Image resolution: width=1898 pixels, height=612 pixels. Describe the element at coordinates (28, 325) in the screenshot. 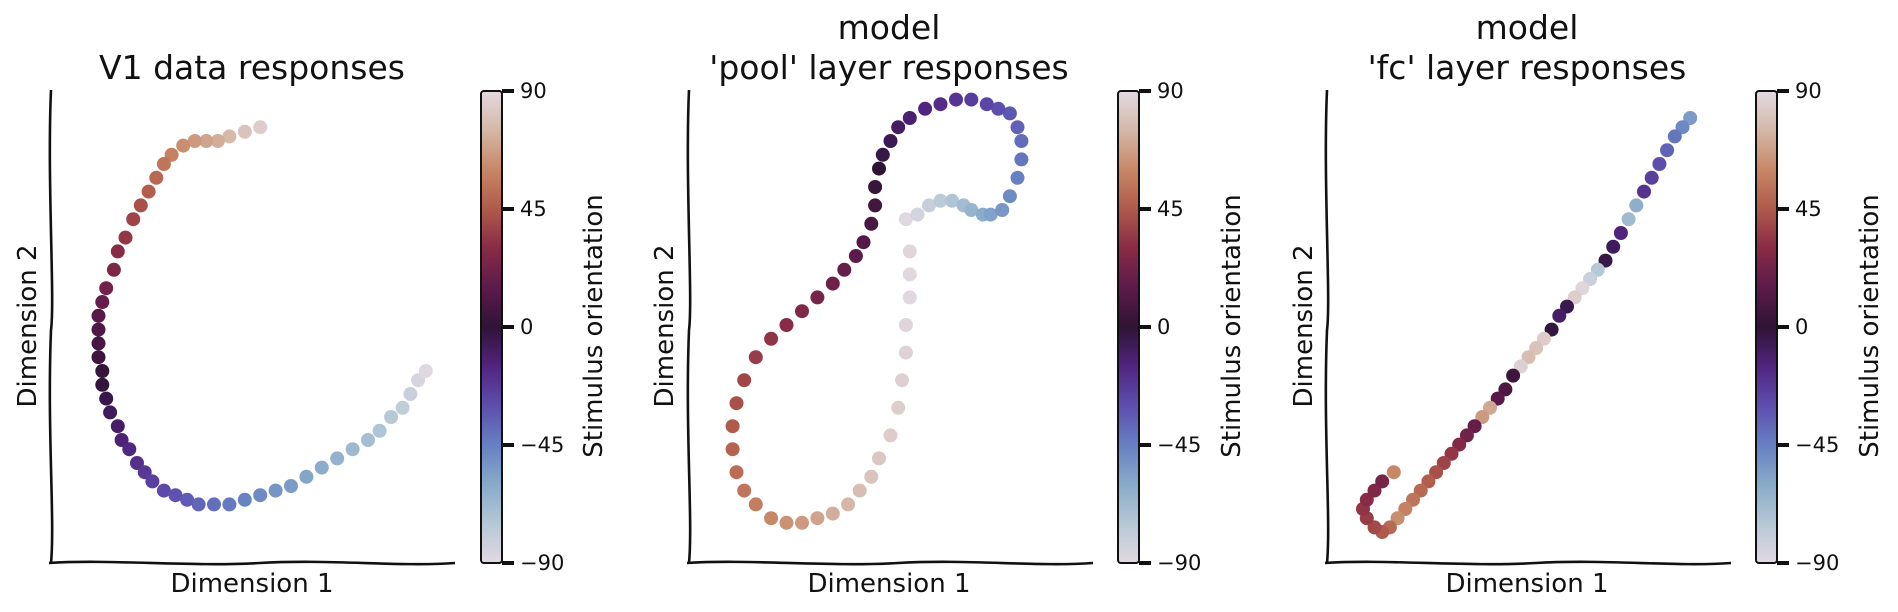

I see `panel-v1-y-axis-label: Dimension 2` at that location.